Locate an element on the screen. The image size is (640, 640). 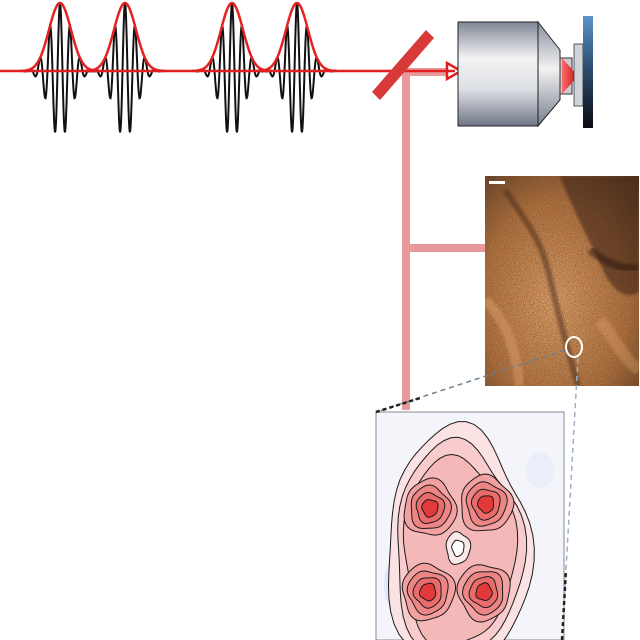
sample-slide-icon is located at coordinates (583, 72).